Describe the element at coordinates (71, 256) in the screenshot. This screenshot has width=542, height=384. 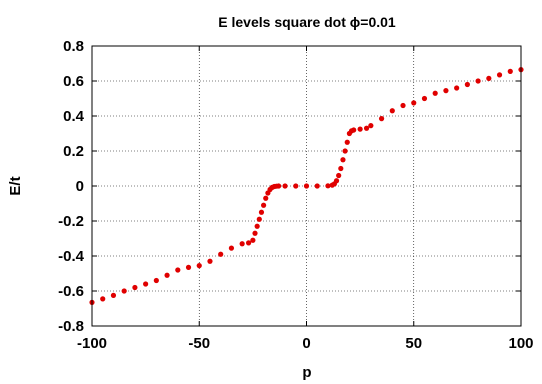
I see `y-tick-label: -0.4` at that location.